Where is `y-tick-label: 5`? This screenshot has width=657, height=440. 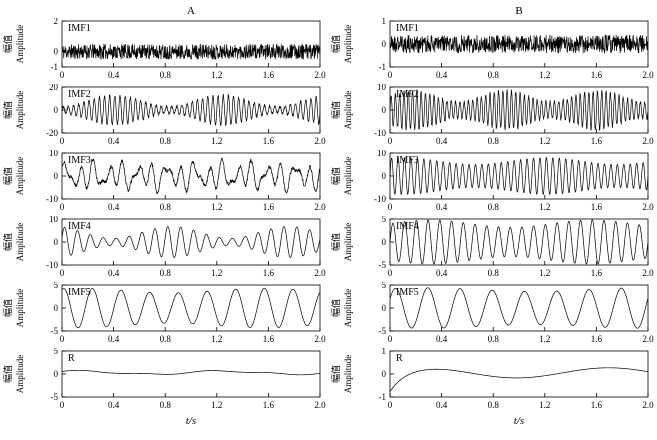 y-tick-label: 5 is located at coordinates (56, 286).